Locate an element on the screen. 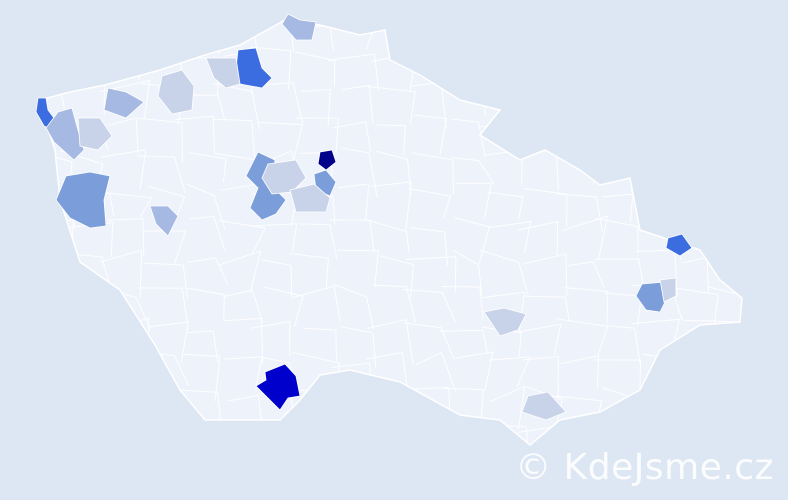 This screenshot has height=500, width=788. watermark: © KdeJsme.cz is located at coordinates (644, 467).